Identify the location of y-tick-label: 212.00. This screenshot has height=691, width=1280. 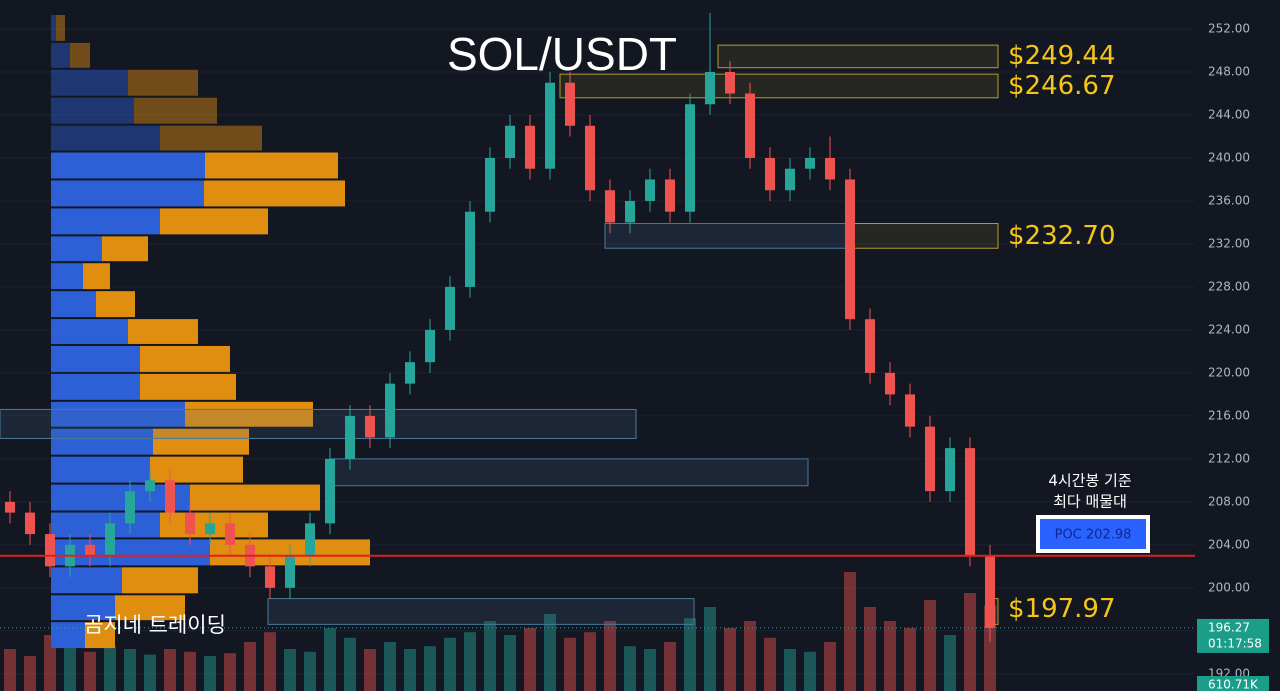
(1229, 458).